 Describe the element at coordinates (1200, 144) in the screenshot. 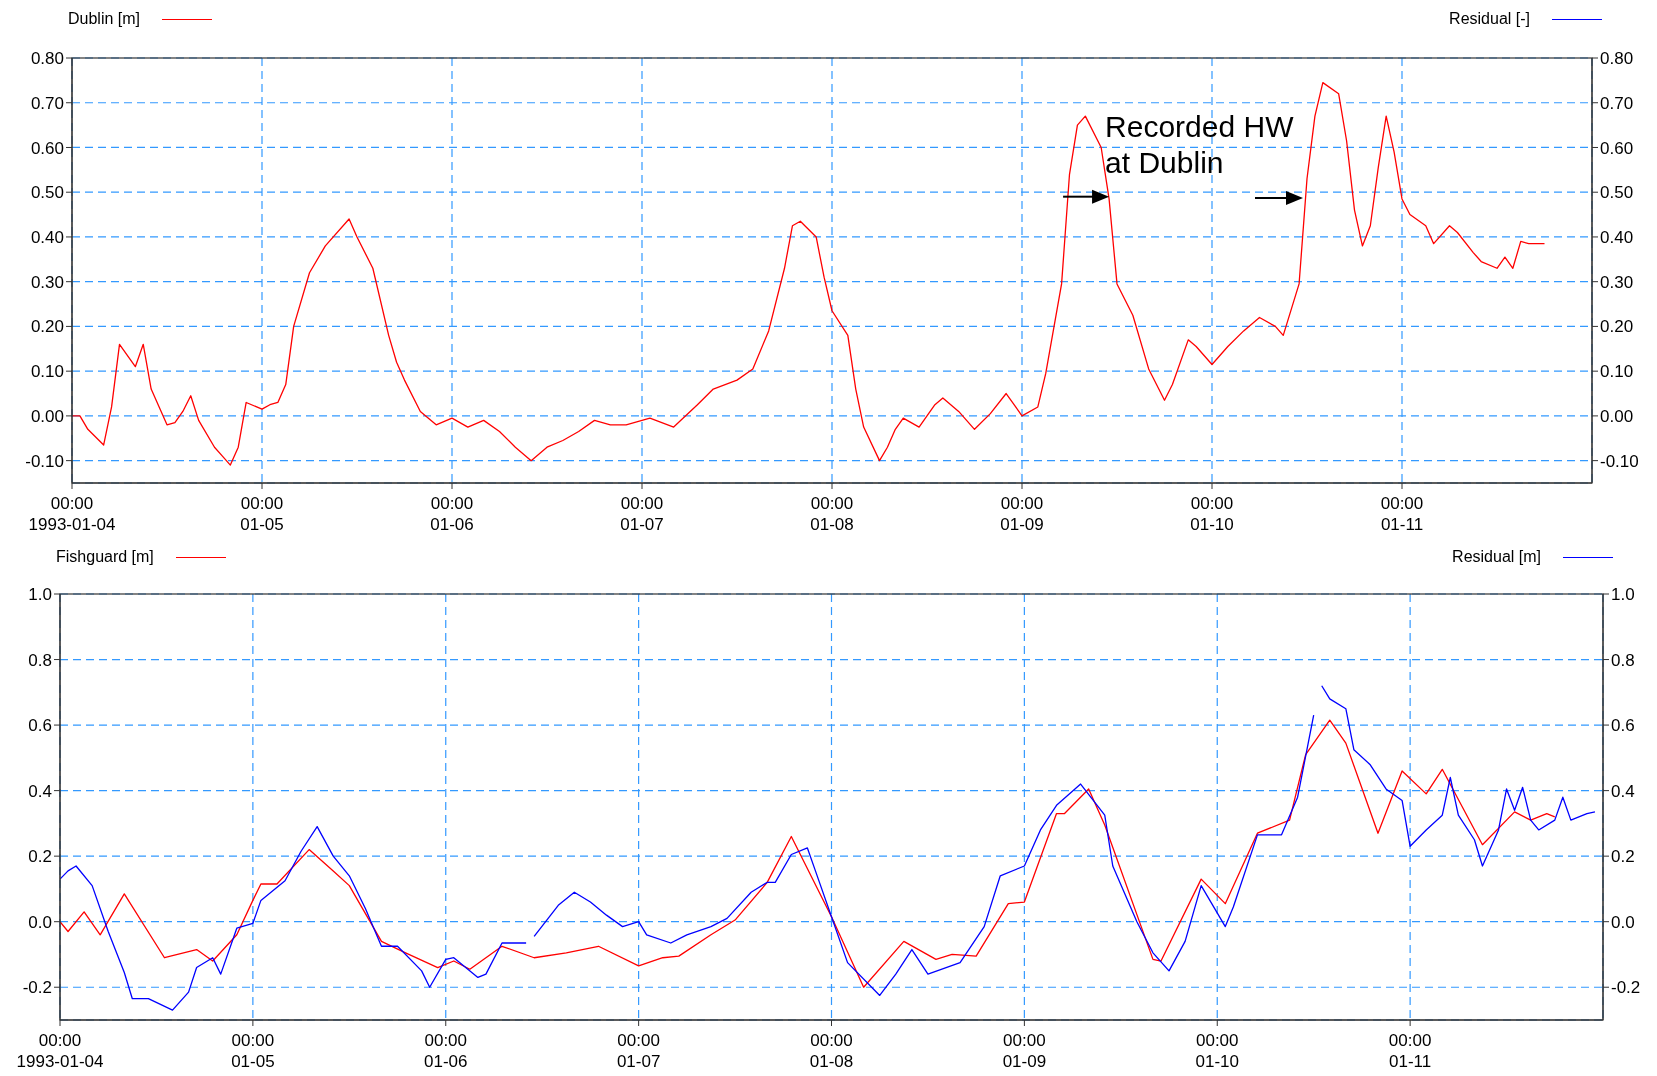

I see `annotation: Recorded HW at Dublin` at that location.